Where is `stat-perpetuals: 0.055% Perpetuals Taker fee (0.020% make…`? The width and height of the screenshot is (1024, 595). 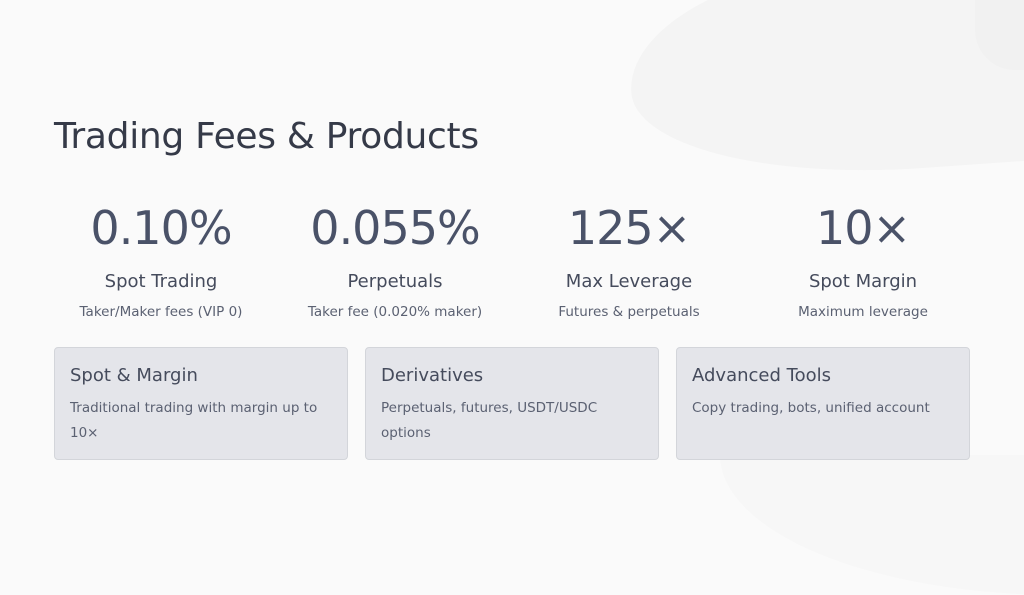
stat-perpetuals: 0.055% Perpetuals Taker fee (0.020% make… is located at coordinates (395, 259).